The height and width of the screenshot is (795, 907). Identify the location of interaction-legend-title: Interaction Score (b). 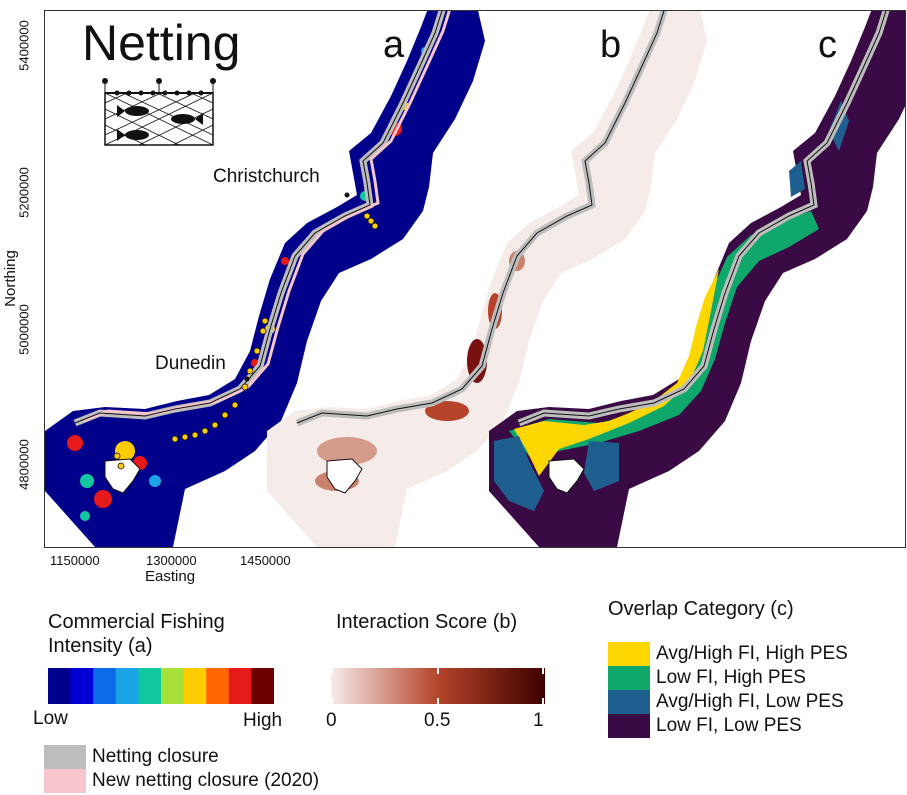
(427, 622).